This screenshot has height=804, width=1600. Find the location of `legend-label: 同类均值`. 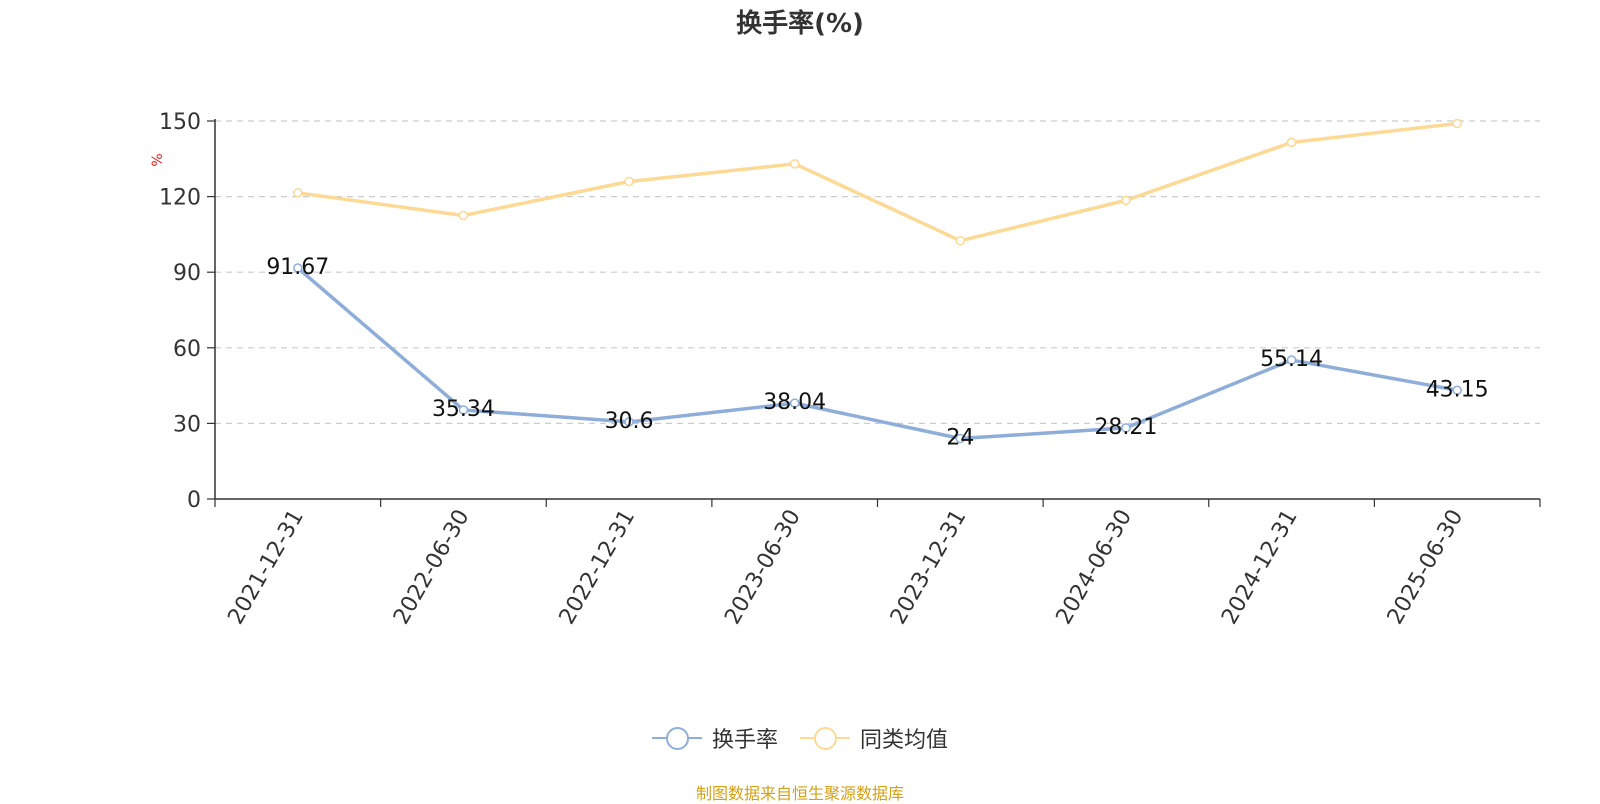

legend-label: 同类均值 is located at coordinates (904, 740).